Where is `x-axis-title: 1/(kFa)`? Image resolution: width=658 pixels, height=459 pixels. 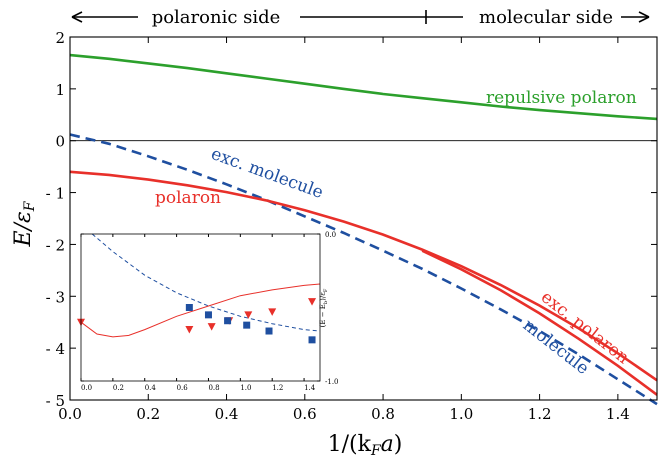
x-axis-title: 1/(kFa) is located at coordinates (365, 445).